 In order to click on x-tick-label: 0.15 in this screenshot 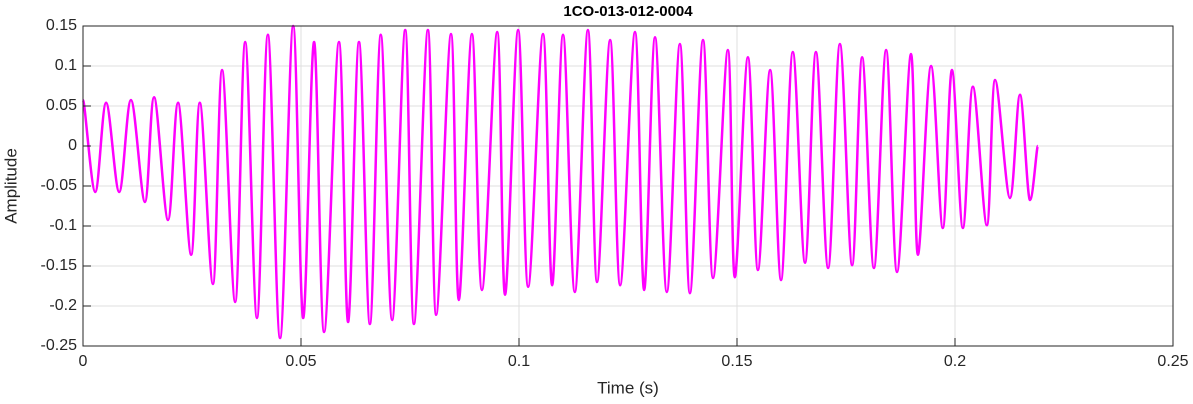, I will do `click(736, 361)`.